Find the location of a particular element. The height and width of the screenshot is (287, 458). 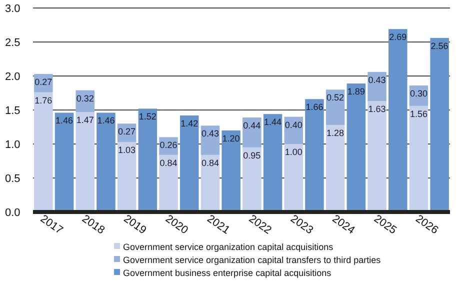

x-tick-label: 2025 is located at coordinates (385, 224).